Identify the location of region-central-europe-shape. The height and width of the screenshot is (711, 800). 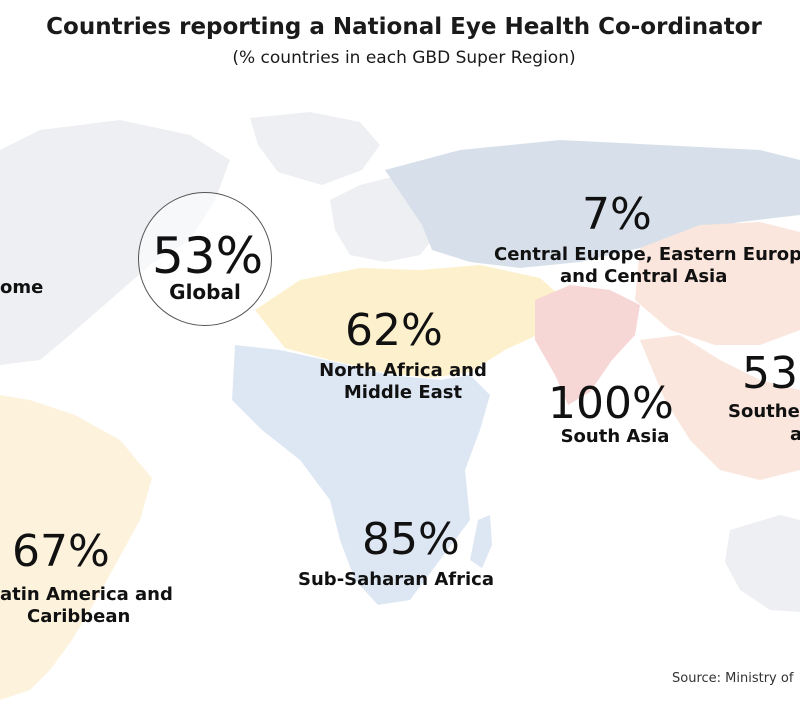
(592, 204).